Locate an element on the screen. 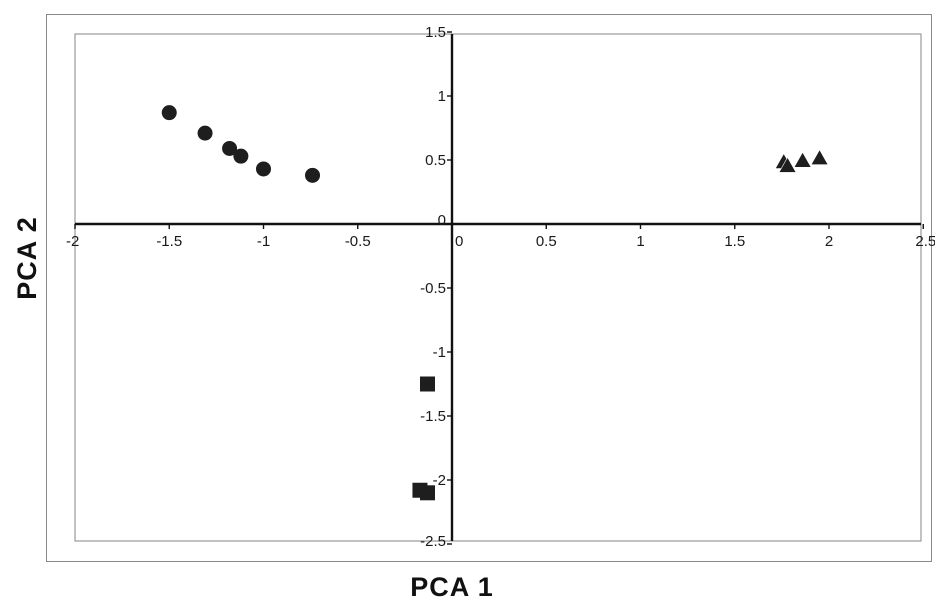 Image resolution: width=935 pixels, height=600 pixels. y-tick-label: -1 is located at coordinates (439, 352).